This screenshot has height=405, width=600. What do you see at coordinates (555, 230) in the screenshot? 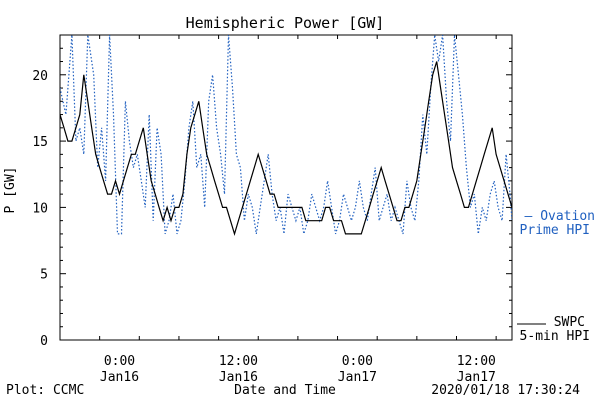
I see `legend-ovation-line2: Prime HPI` at bounding box center [555, 230].